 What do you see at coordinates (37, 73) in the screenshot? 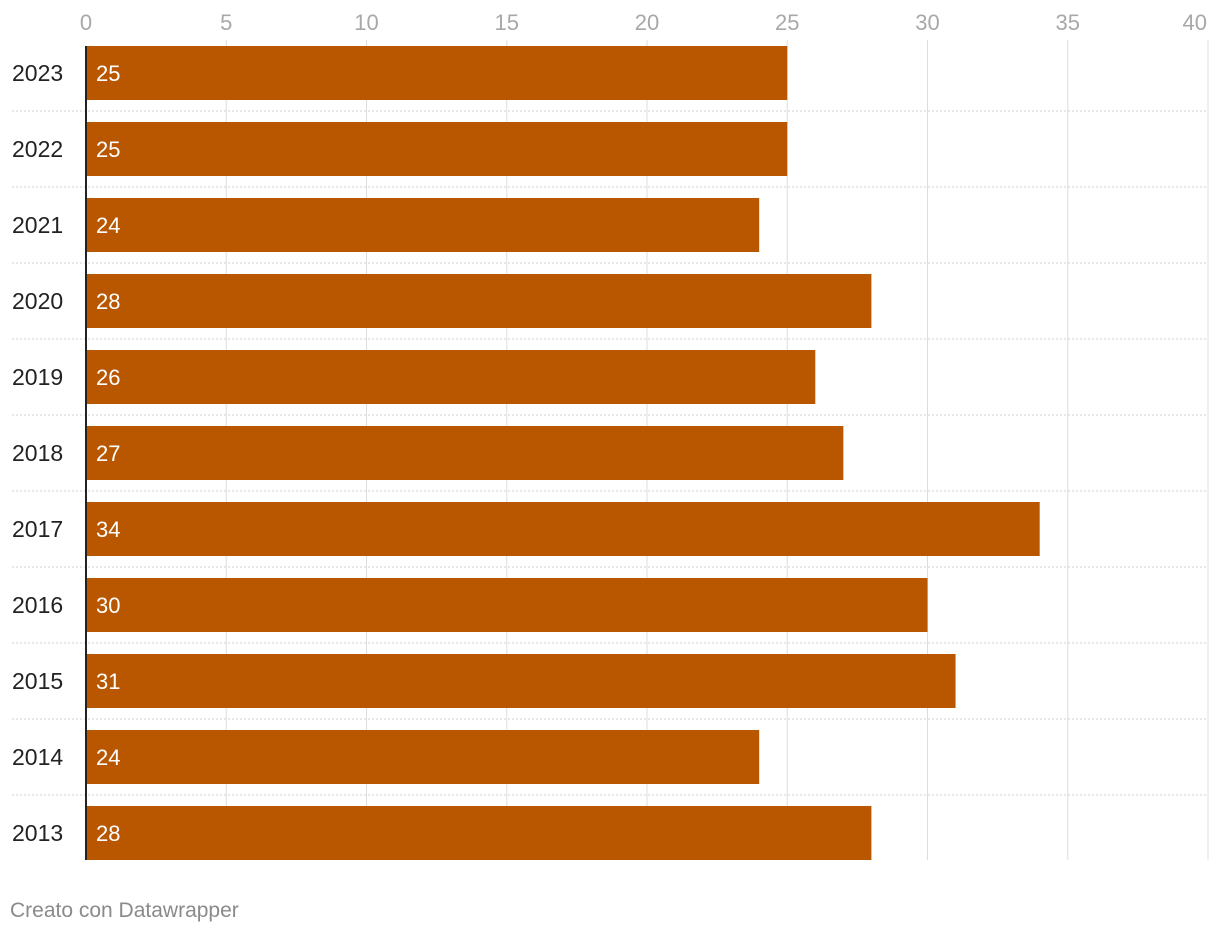
I see `category-label: 2023` at bounding box center [37, 73].